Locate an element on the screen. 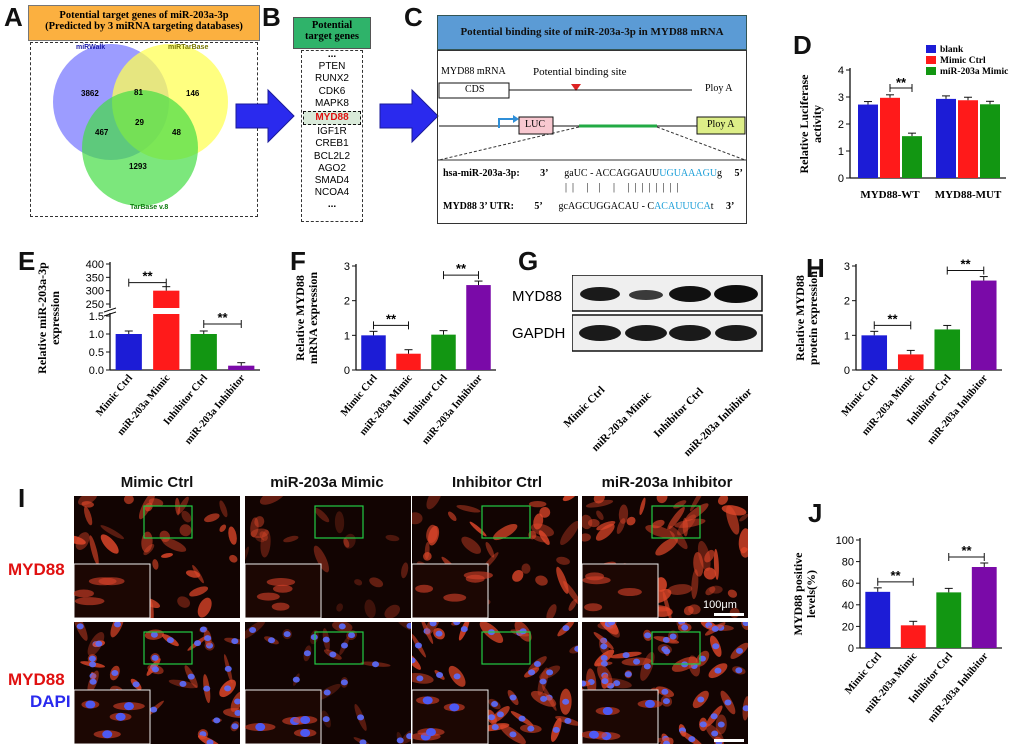  binding-frame is located at coordinates (592, 137).